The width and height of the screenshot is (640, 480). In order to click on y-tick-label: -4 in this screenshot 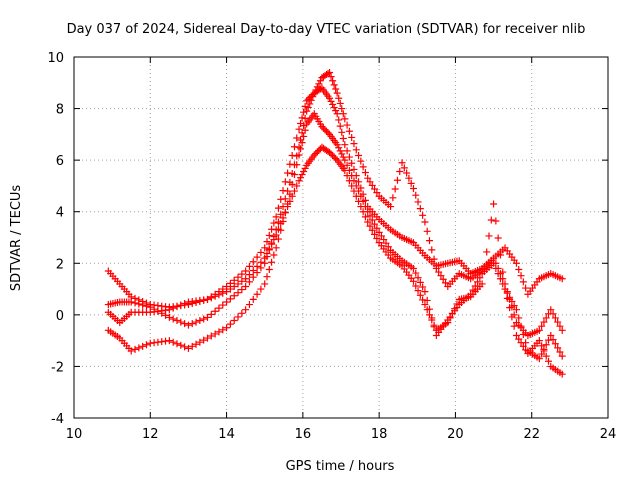, I will do `click(57, 419)`.